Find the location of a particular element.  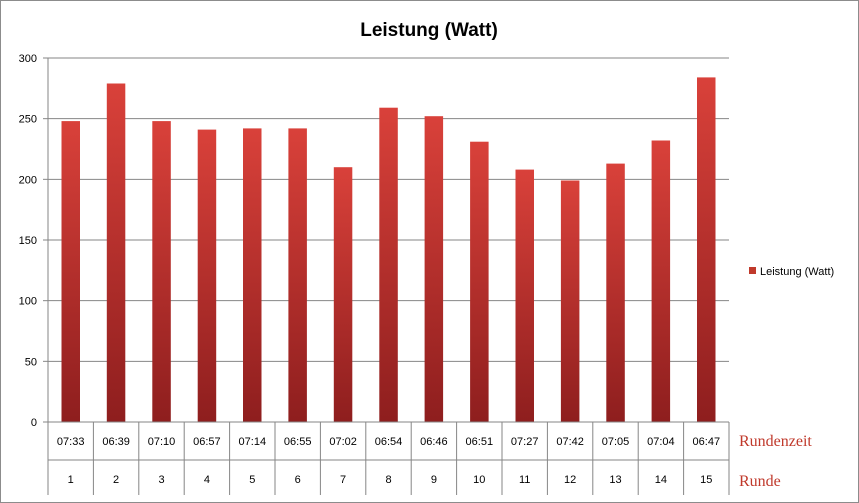

lap-time-label: 07:33 is located at coordinates (71, 442).